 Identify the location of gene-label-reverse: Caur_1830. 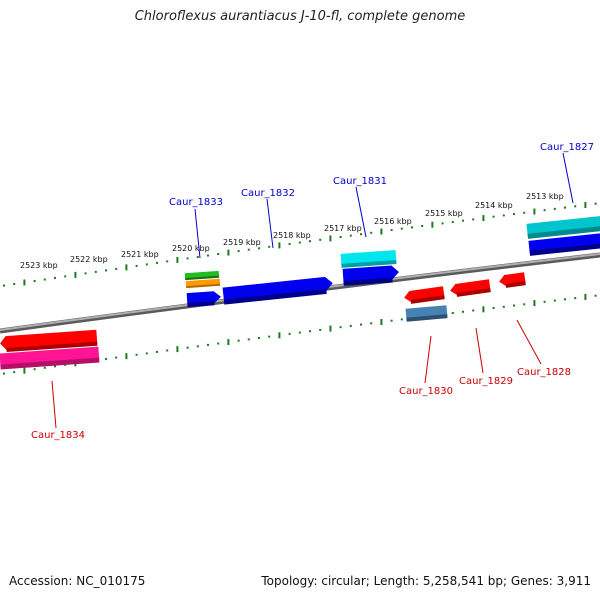
(426, 391).